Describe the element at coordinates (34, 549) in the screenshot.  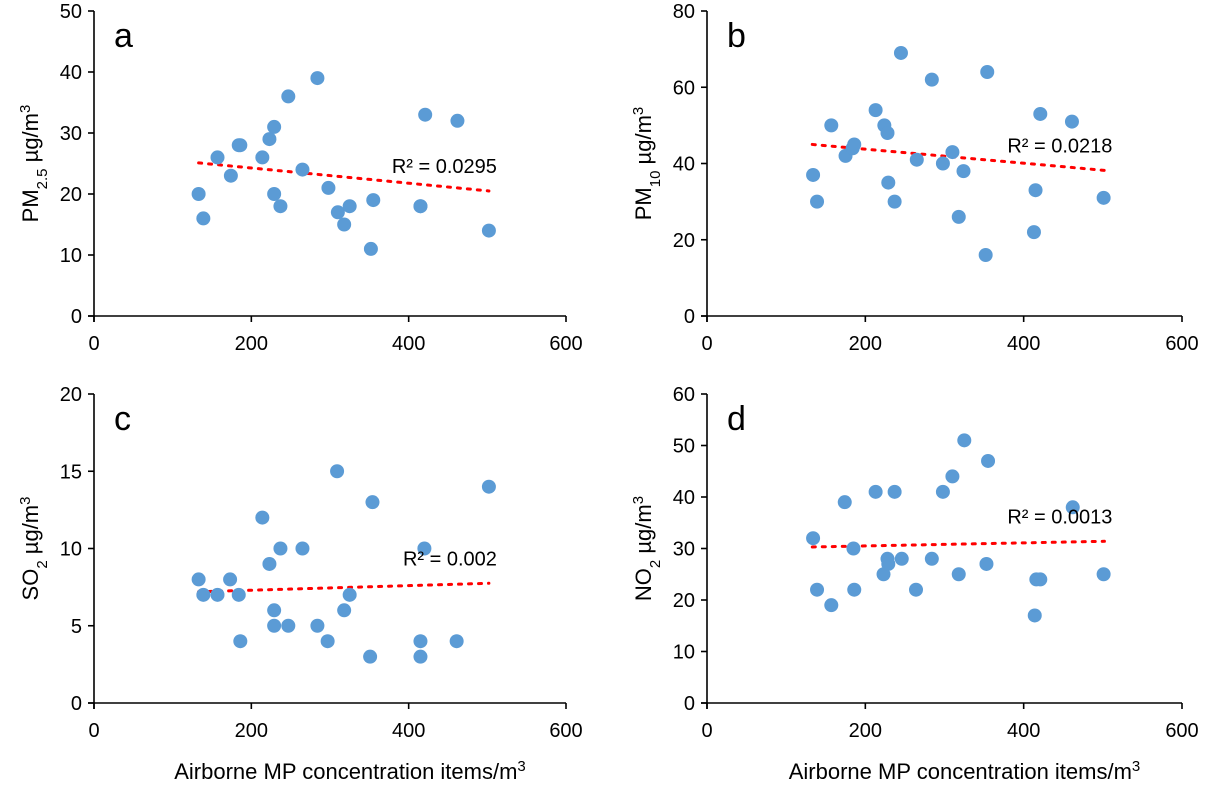
I see `y-axis-label: SO2 µg/m3` at that location.